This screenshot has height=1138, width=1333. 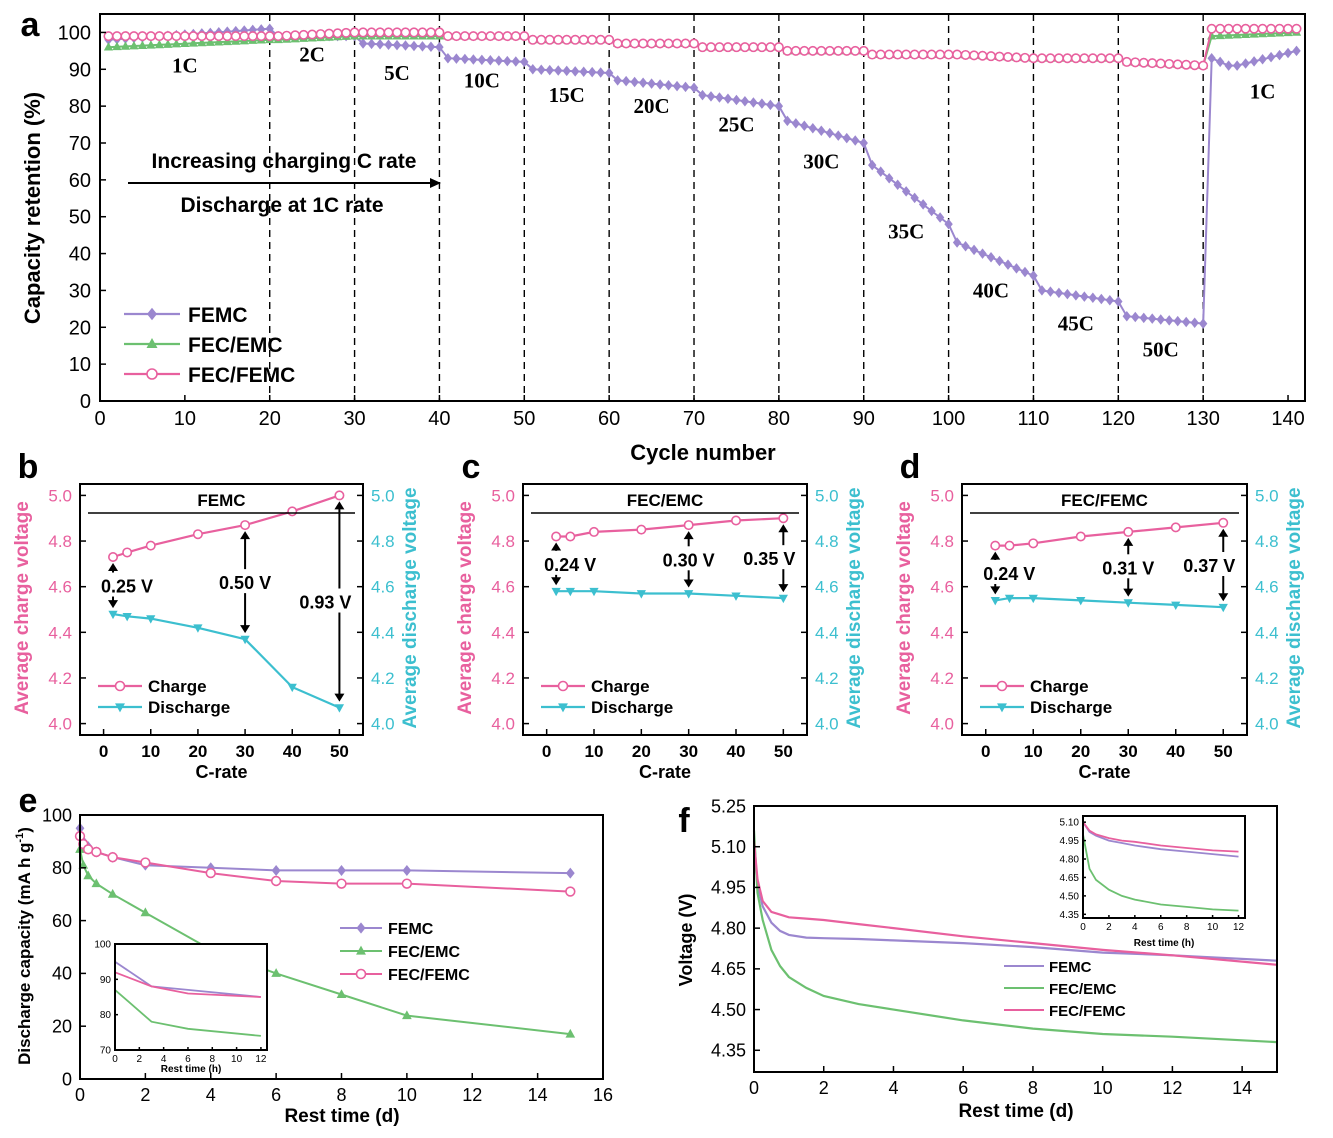 What do you see at coordinates (1070, 860) in the screenshot?
I see `y-tick-label: 4.80` at bounding box center [1070, 860].